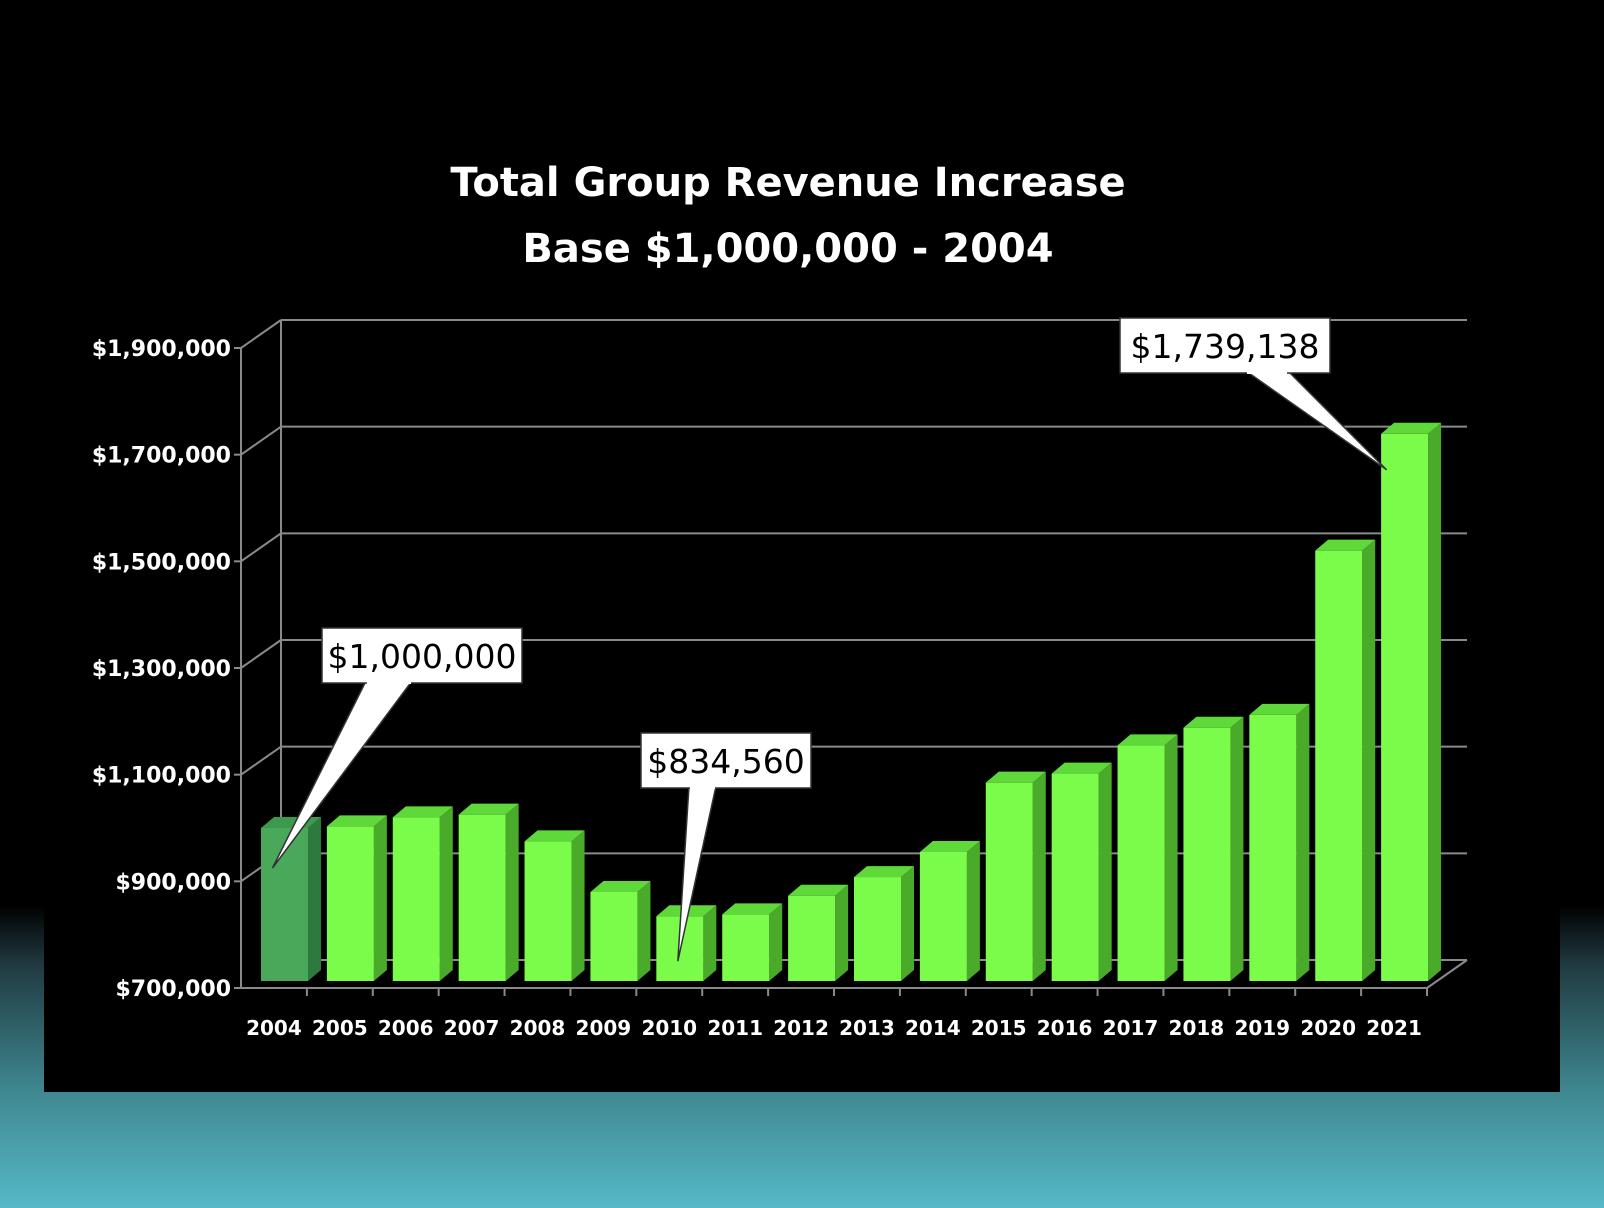  Describe the element at coordinates (1394, 1028) in the screenshot. I see `x-tick-label: 2021` at that location.